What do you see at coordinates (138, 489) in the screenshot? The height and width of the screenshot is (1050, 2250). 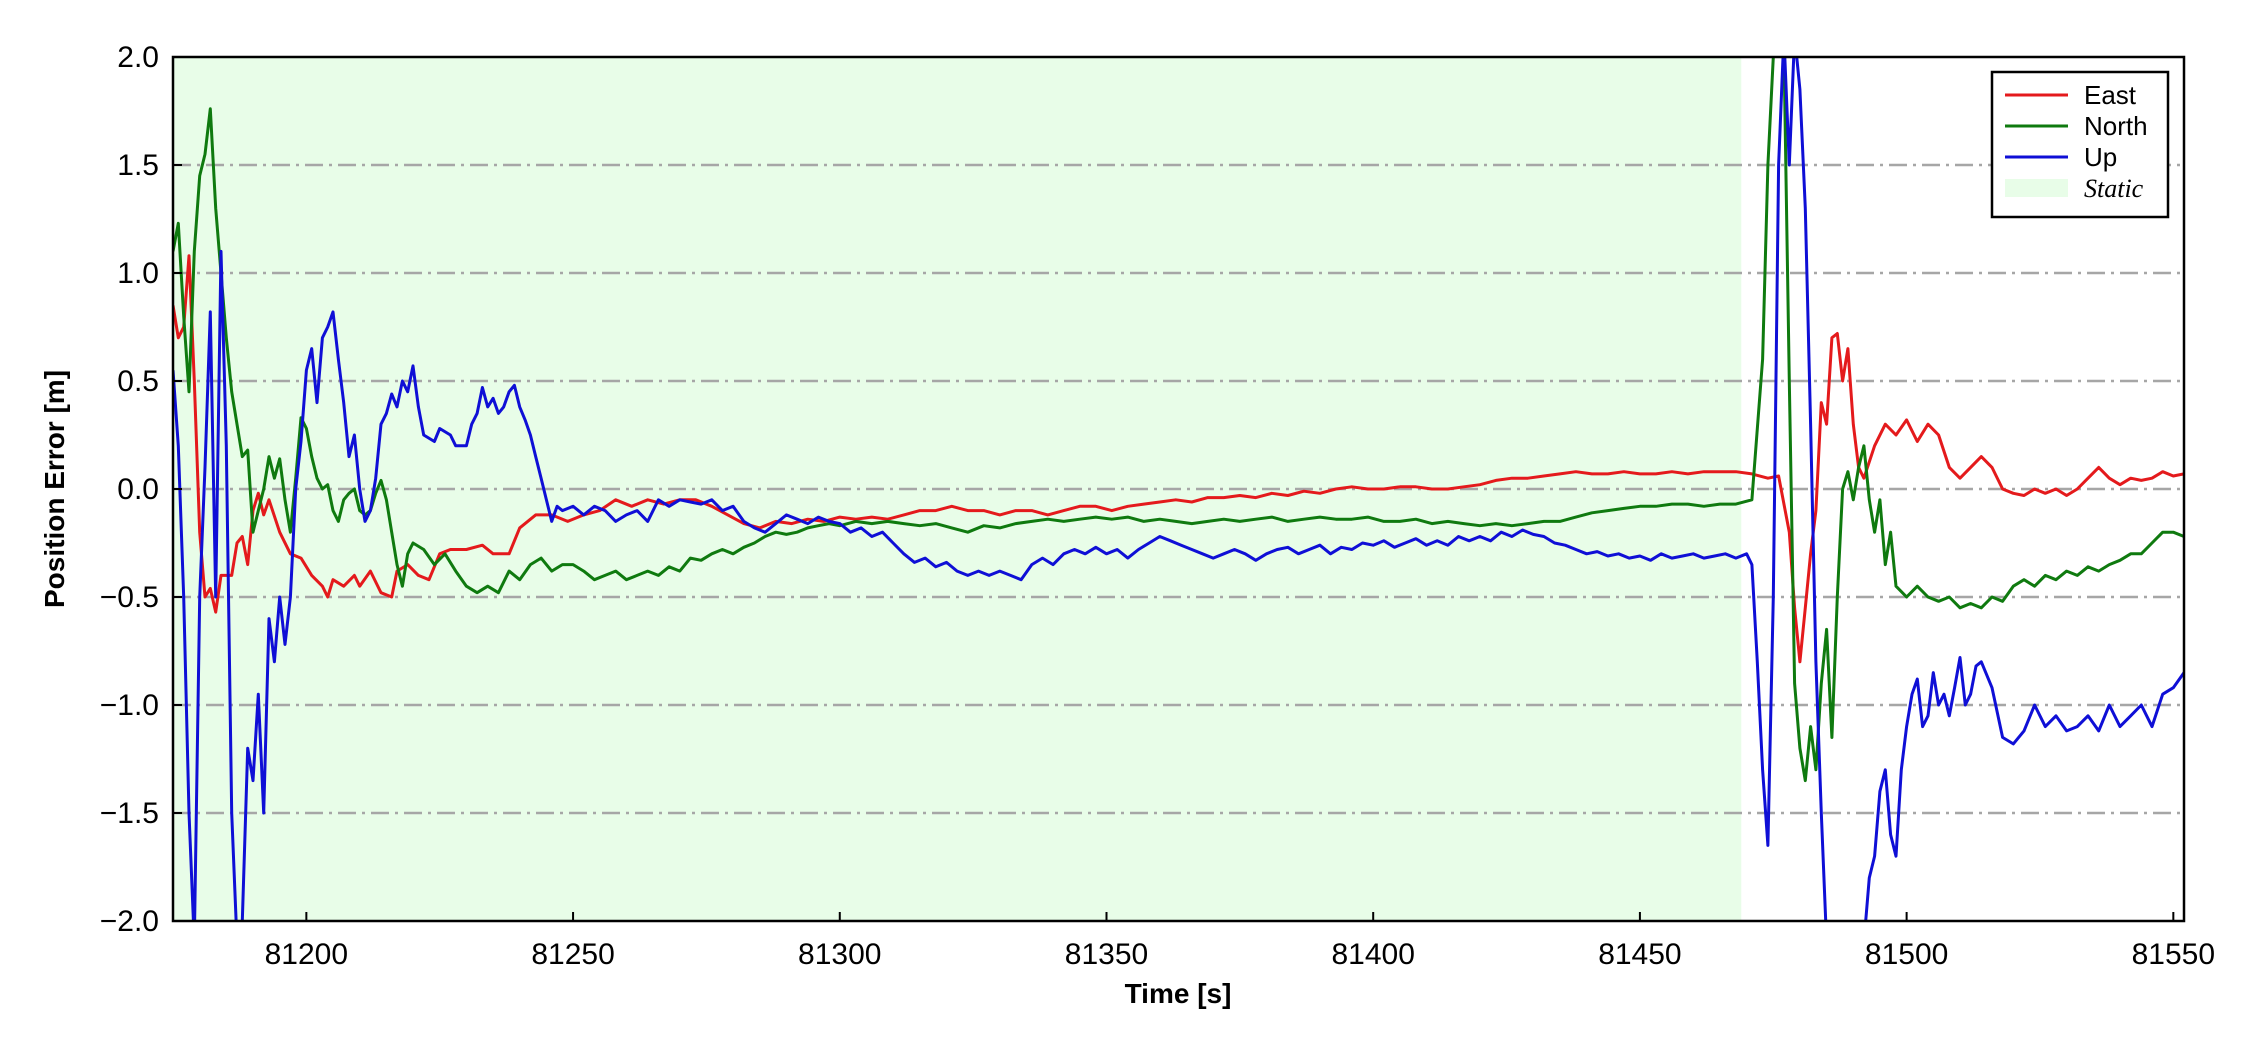 I see `y-tick-label: 0.0` at bounding box center [138, 489].